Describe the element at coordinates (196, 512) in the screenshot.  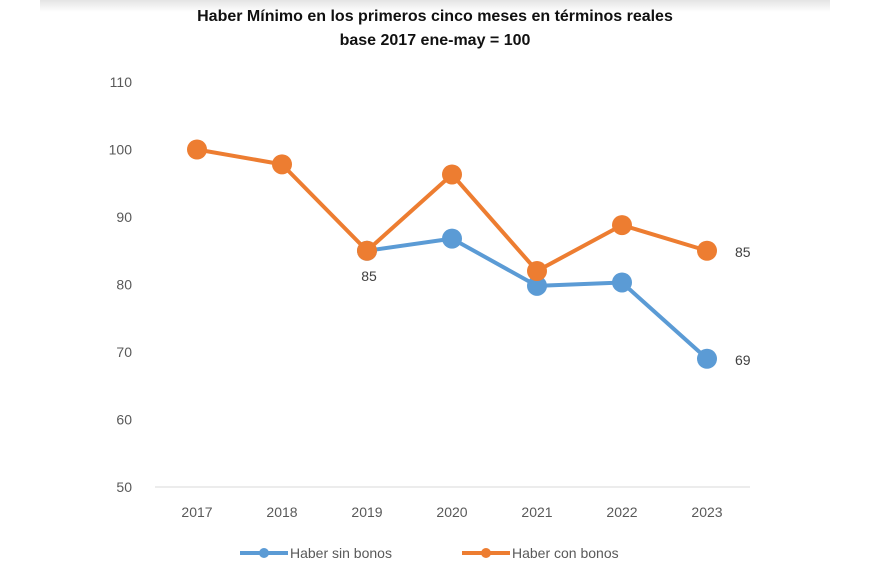
I see `x-tick-label: 2017` at that location.